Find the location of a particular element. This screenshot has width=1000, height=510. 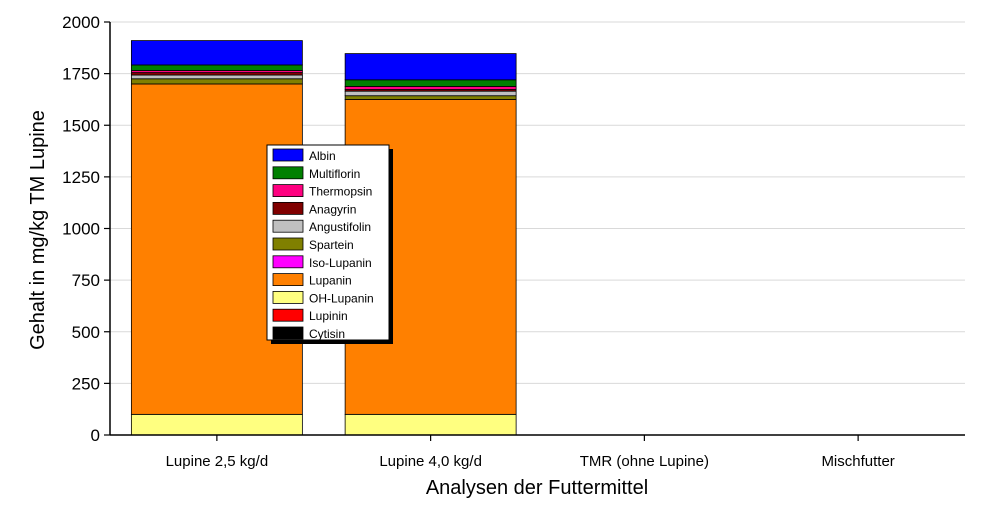

legend-swatch-multiflorin is located at coordinates (288, 173).